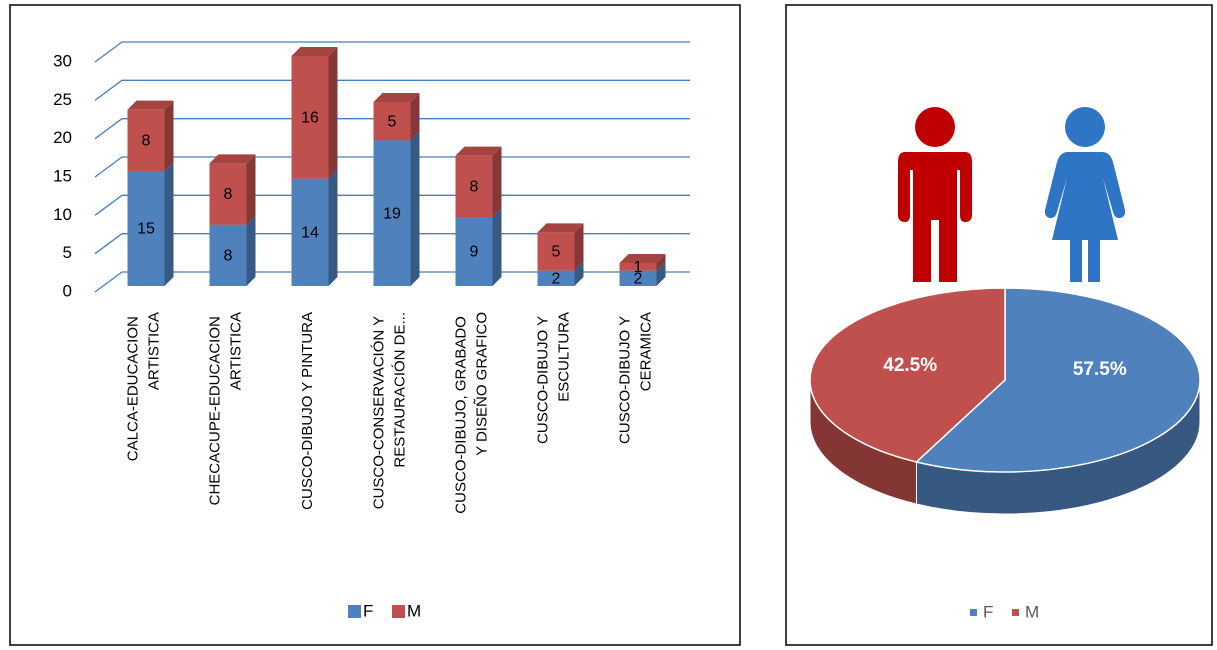  I want to click on x-tick-label: CUSCO-DIBUJO Y PINTURA, so click(307, 411).